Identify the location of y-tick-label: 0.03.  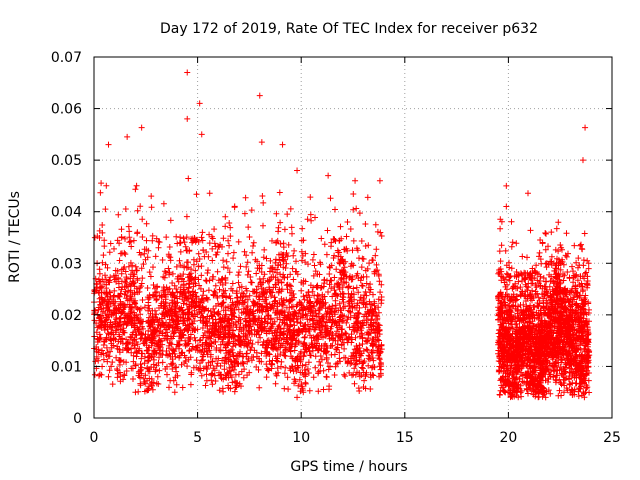
(66, 264).